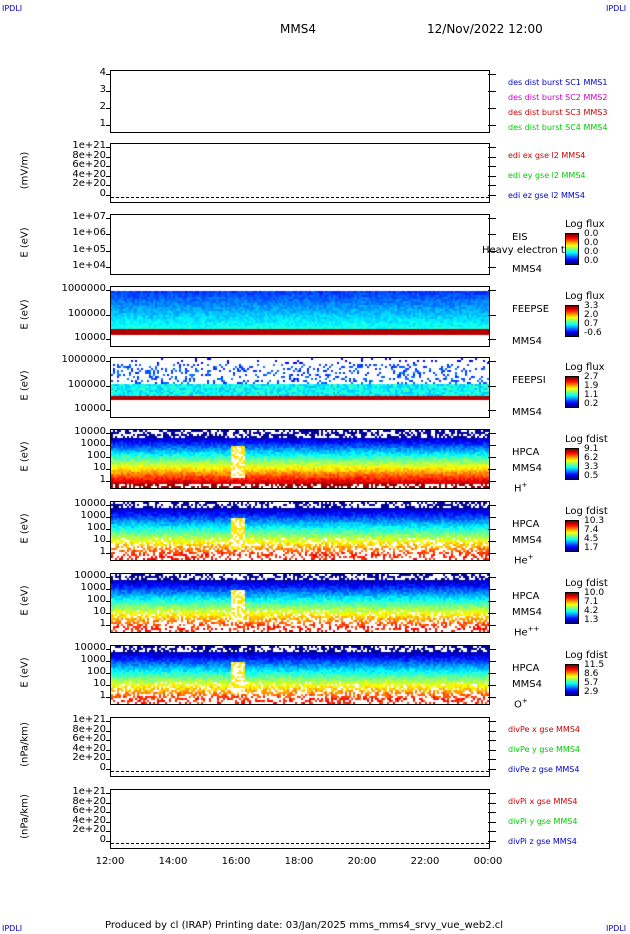 The width and height of the screenshot is (630, 934). Describe the element at coordinates (298, 29) in the screenshot. I see `spacecraft-title: MMS4` at that location.